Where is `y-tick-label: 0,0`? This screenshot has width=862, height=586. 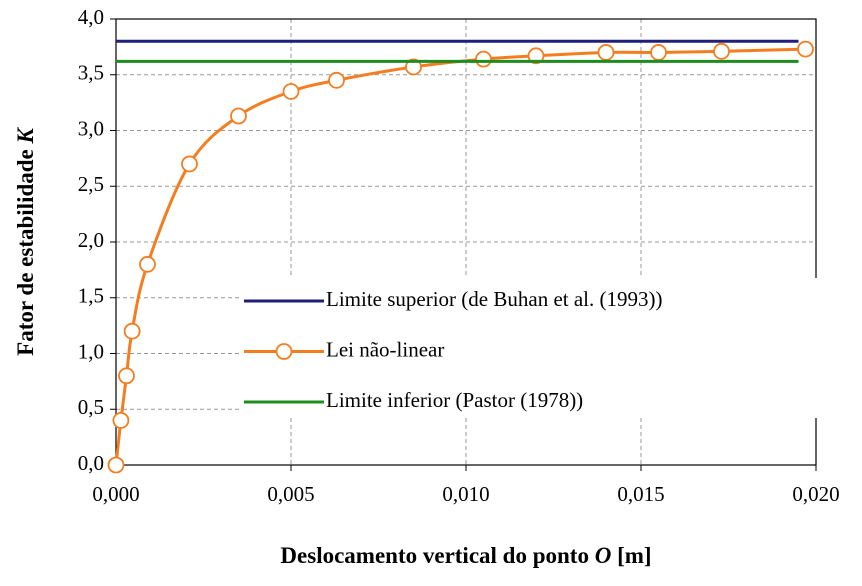
y-tick-label: 0,0 is located at coordinates (91, 463).